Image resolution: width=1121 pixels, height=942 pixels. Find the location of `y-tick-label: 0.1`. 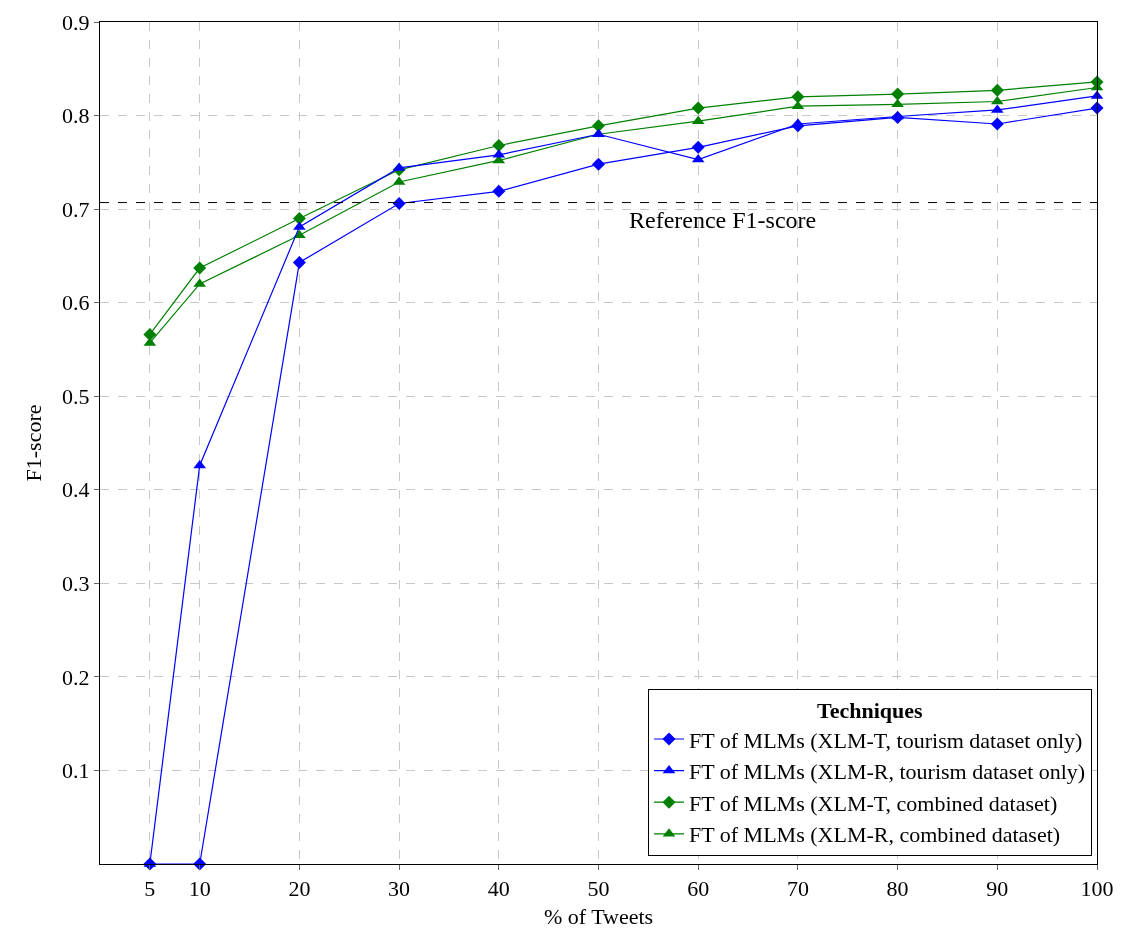

y-tick-label: 0.1 is located at coordinates (76, 771).